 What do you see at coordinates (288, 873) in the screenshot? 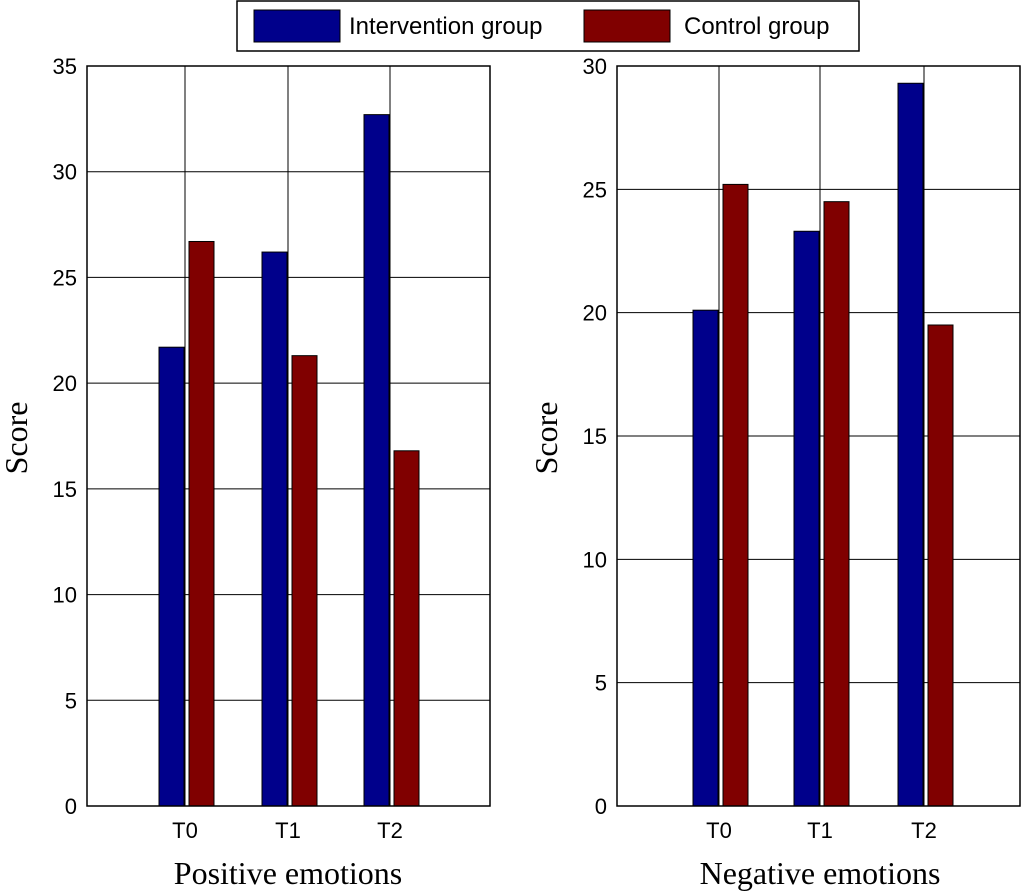
I see `x-axis-title: Positive emotions` at bounding box center [288, 873].